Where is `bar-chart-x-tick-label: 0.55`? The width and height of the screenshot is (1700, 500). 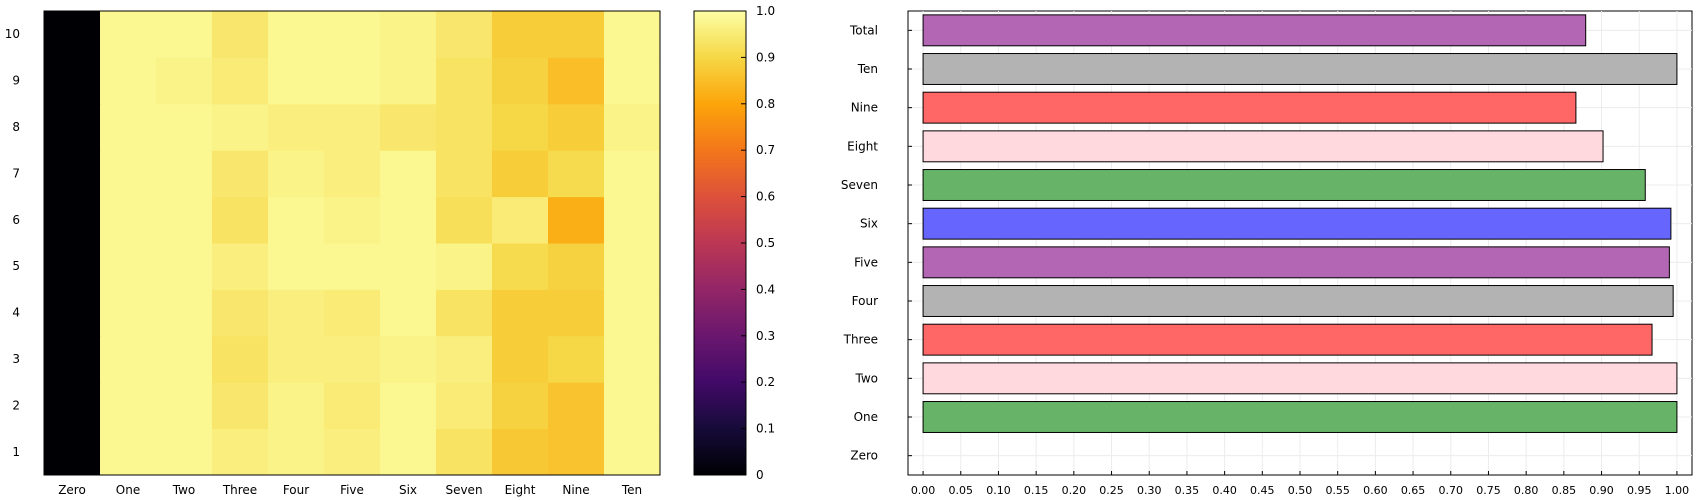
bar-chart-x-tick-label: 0.55 is located at coordinates (1337, 490).